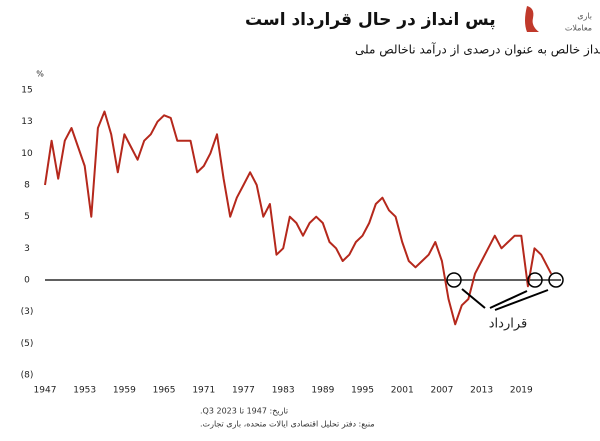 Image resolution: width=600 pixels, height=441 pixels. What do you see at coordinates (27, 344) in the screenshot?
I see `y-tick-label: (5)` at bounding box center [27, 344].